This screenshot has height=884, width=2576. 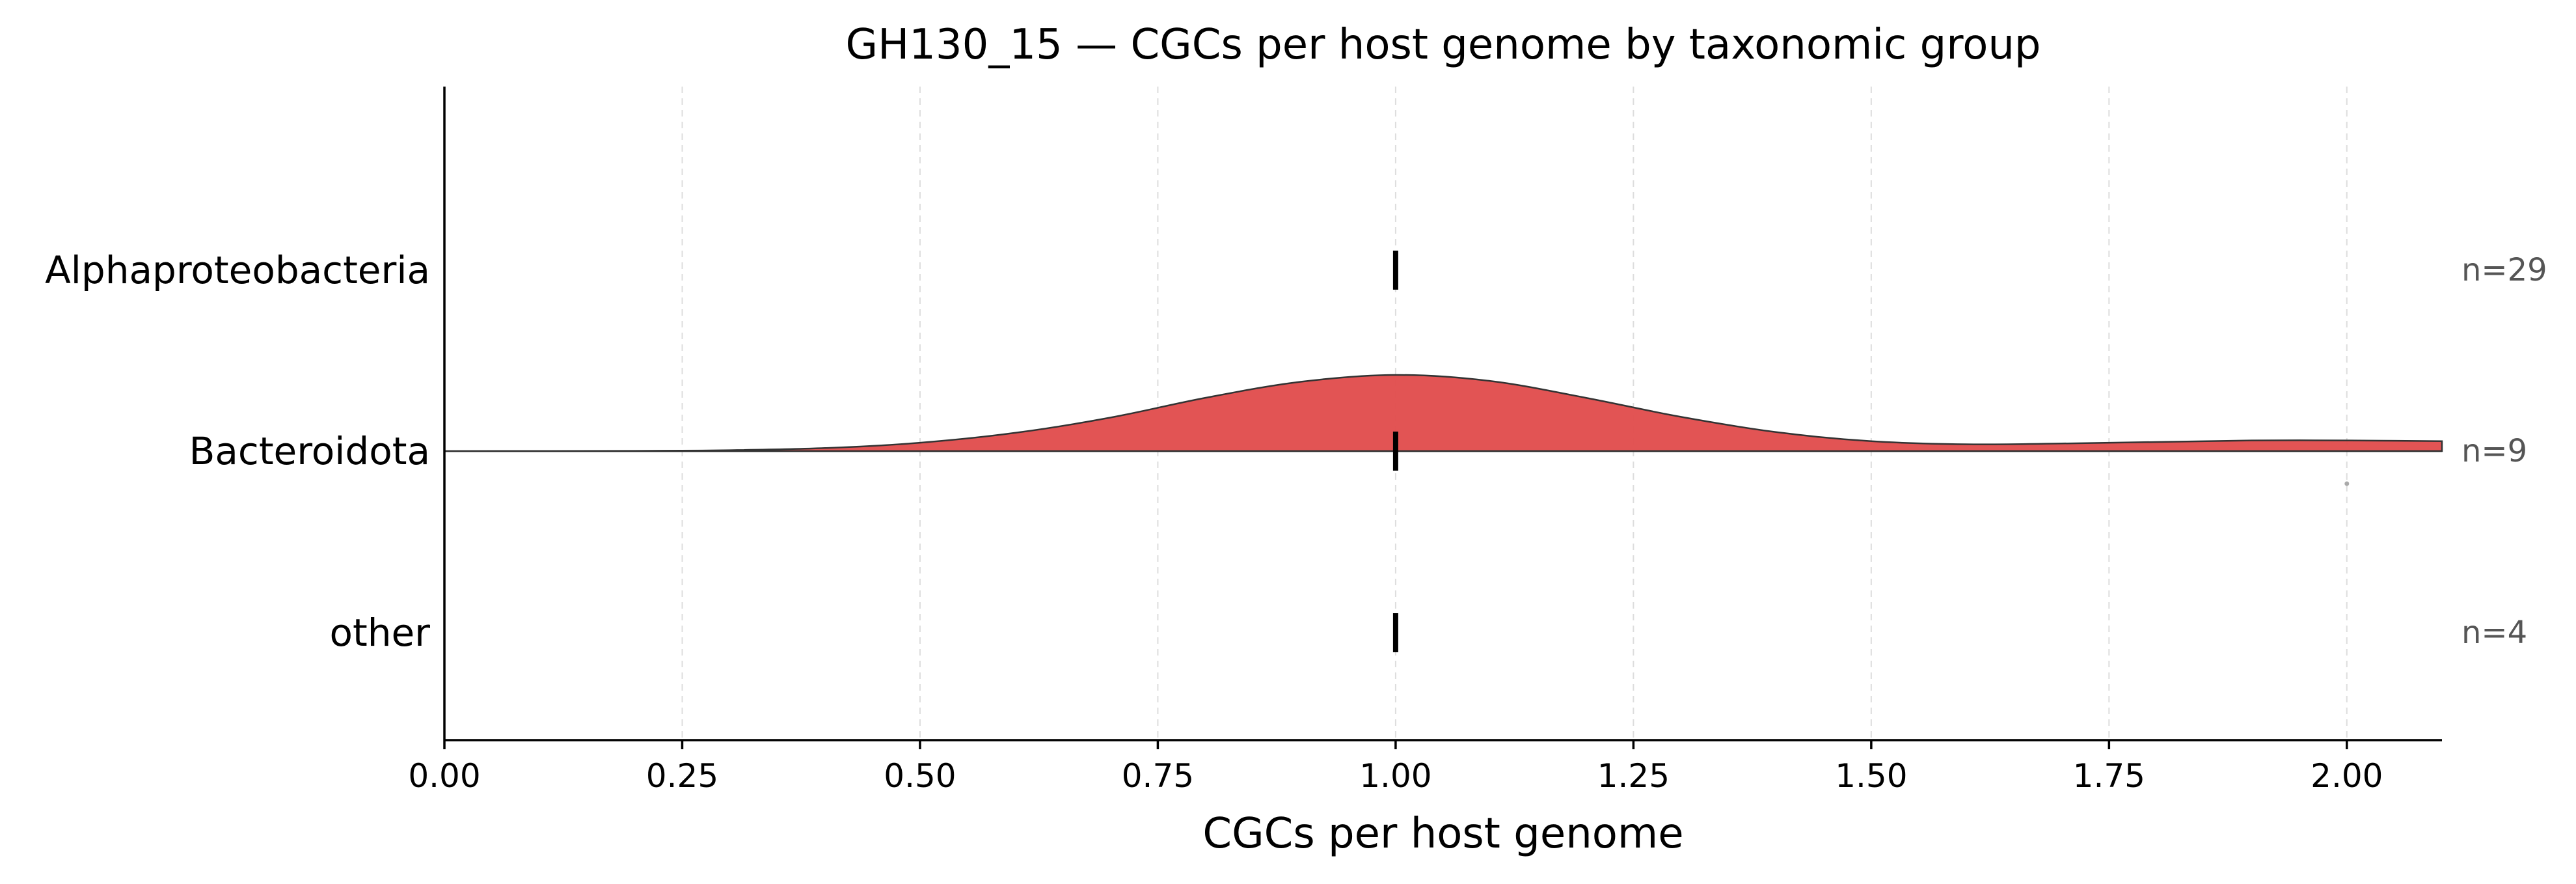 I want to click on x-tick-label: 0.50, so click(x=920, y=776).